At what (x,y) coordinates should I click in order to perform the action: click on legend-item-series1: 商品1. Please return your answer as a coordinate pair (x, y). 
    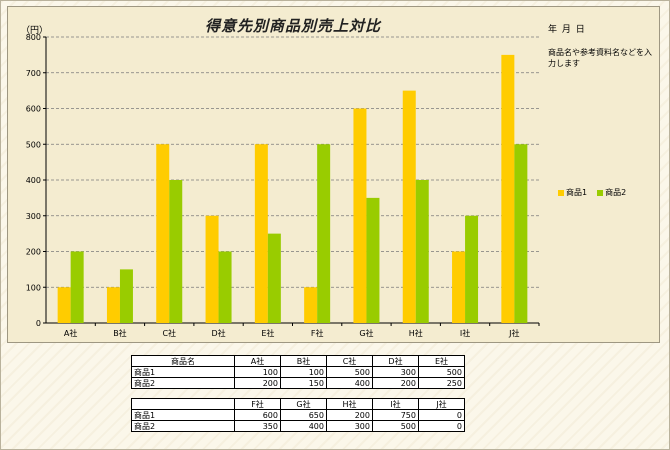
    Looking at the image, I should click on (572, 192).